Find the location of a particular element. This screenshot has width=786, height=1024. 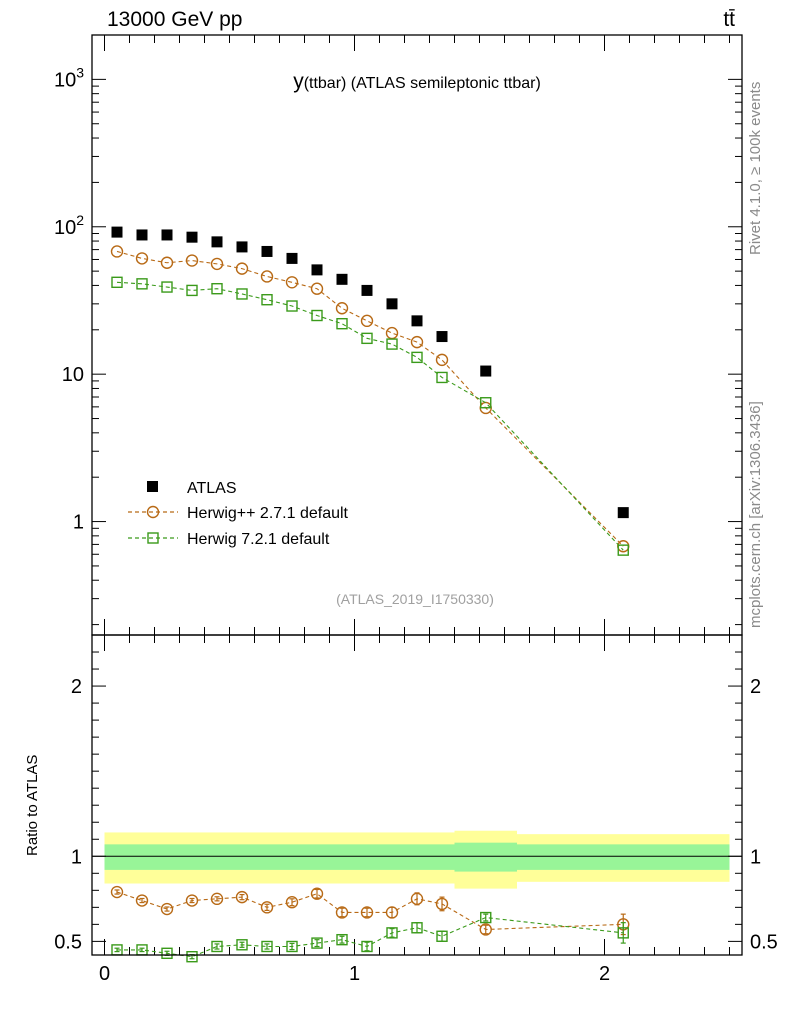

ratio-y-tick-label: 1 is located at coordinates (76, 857).